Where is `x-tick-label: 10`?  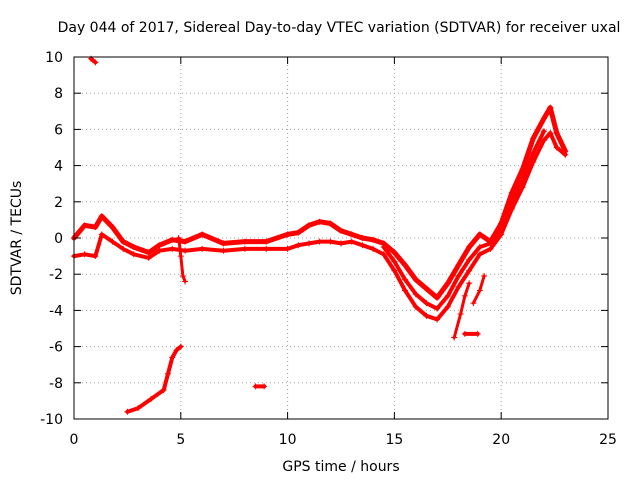
x-tick-label: 10 is located at coordinates (288, 440).